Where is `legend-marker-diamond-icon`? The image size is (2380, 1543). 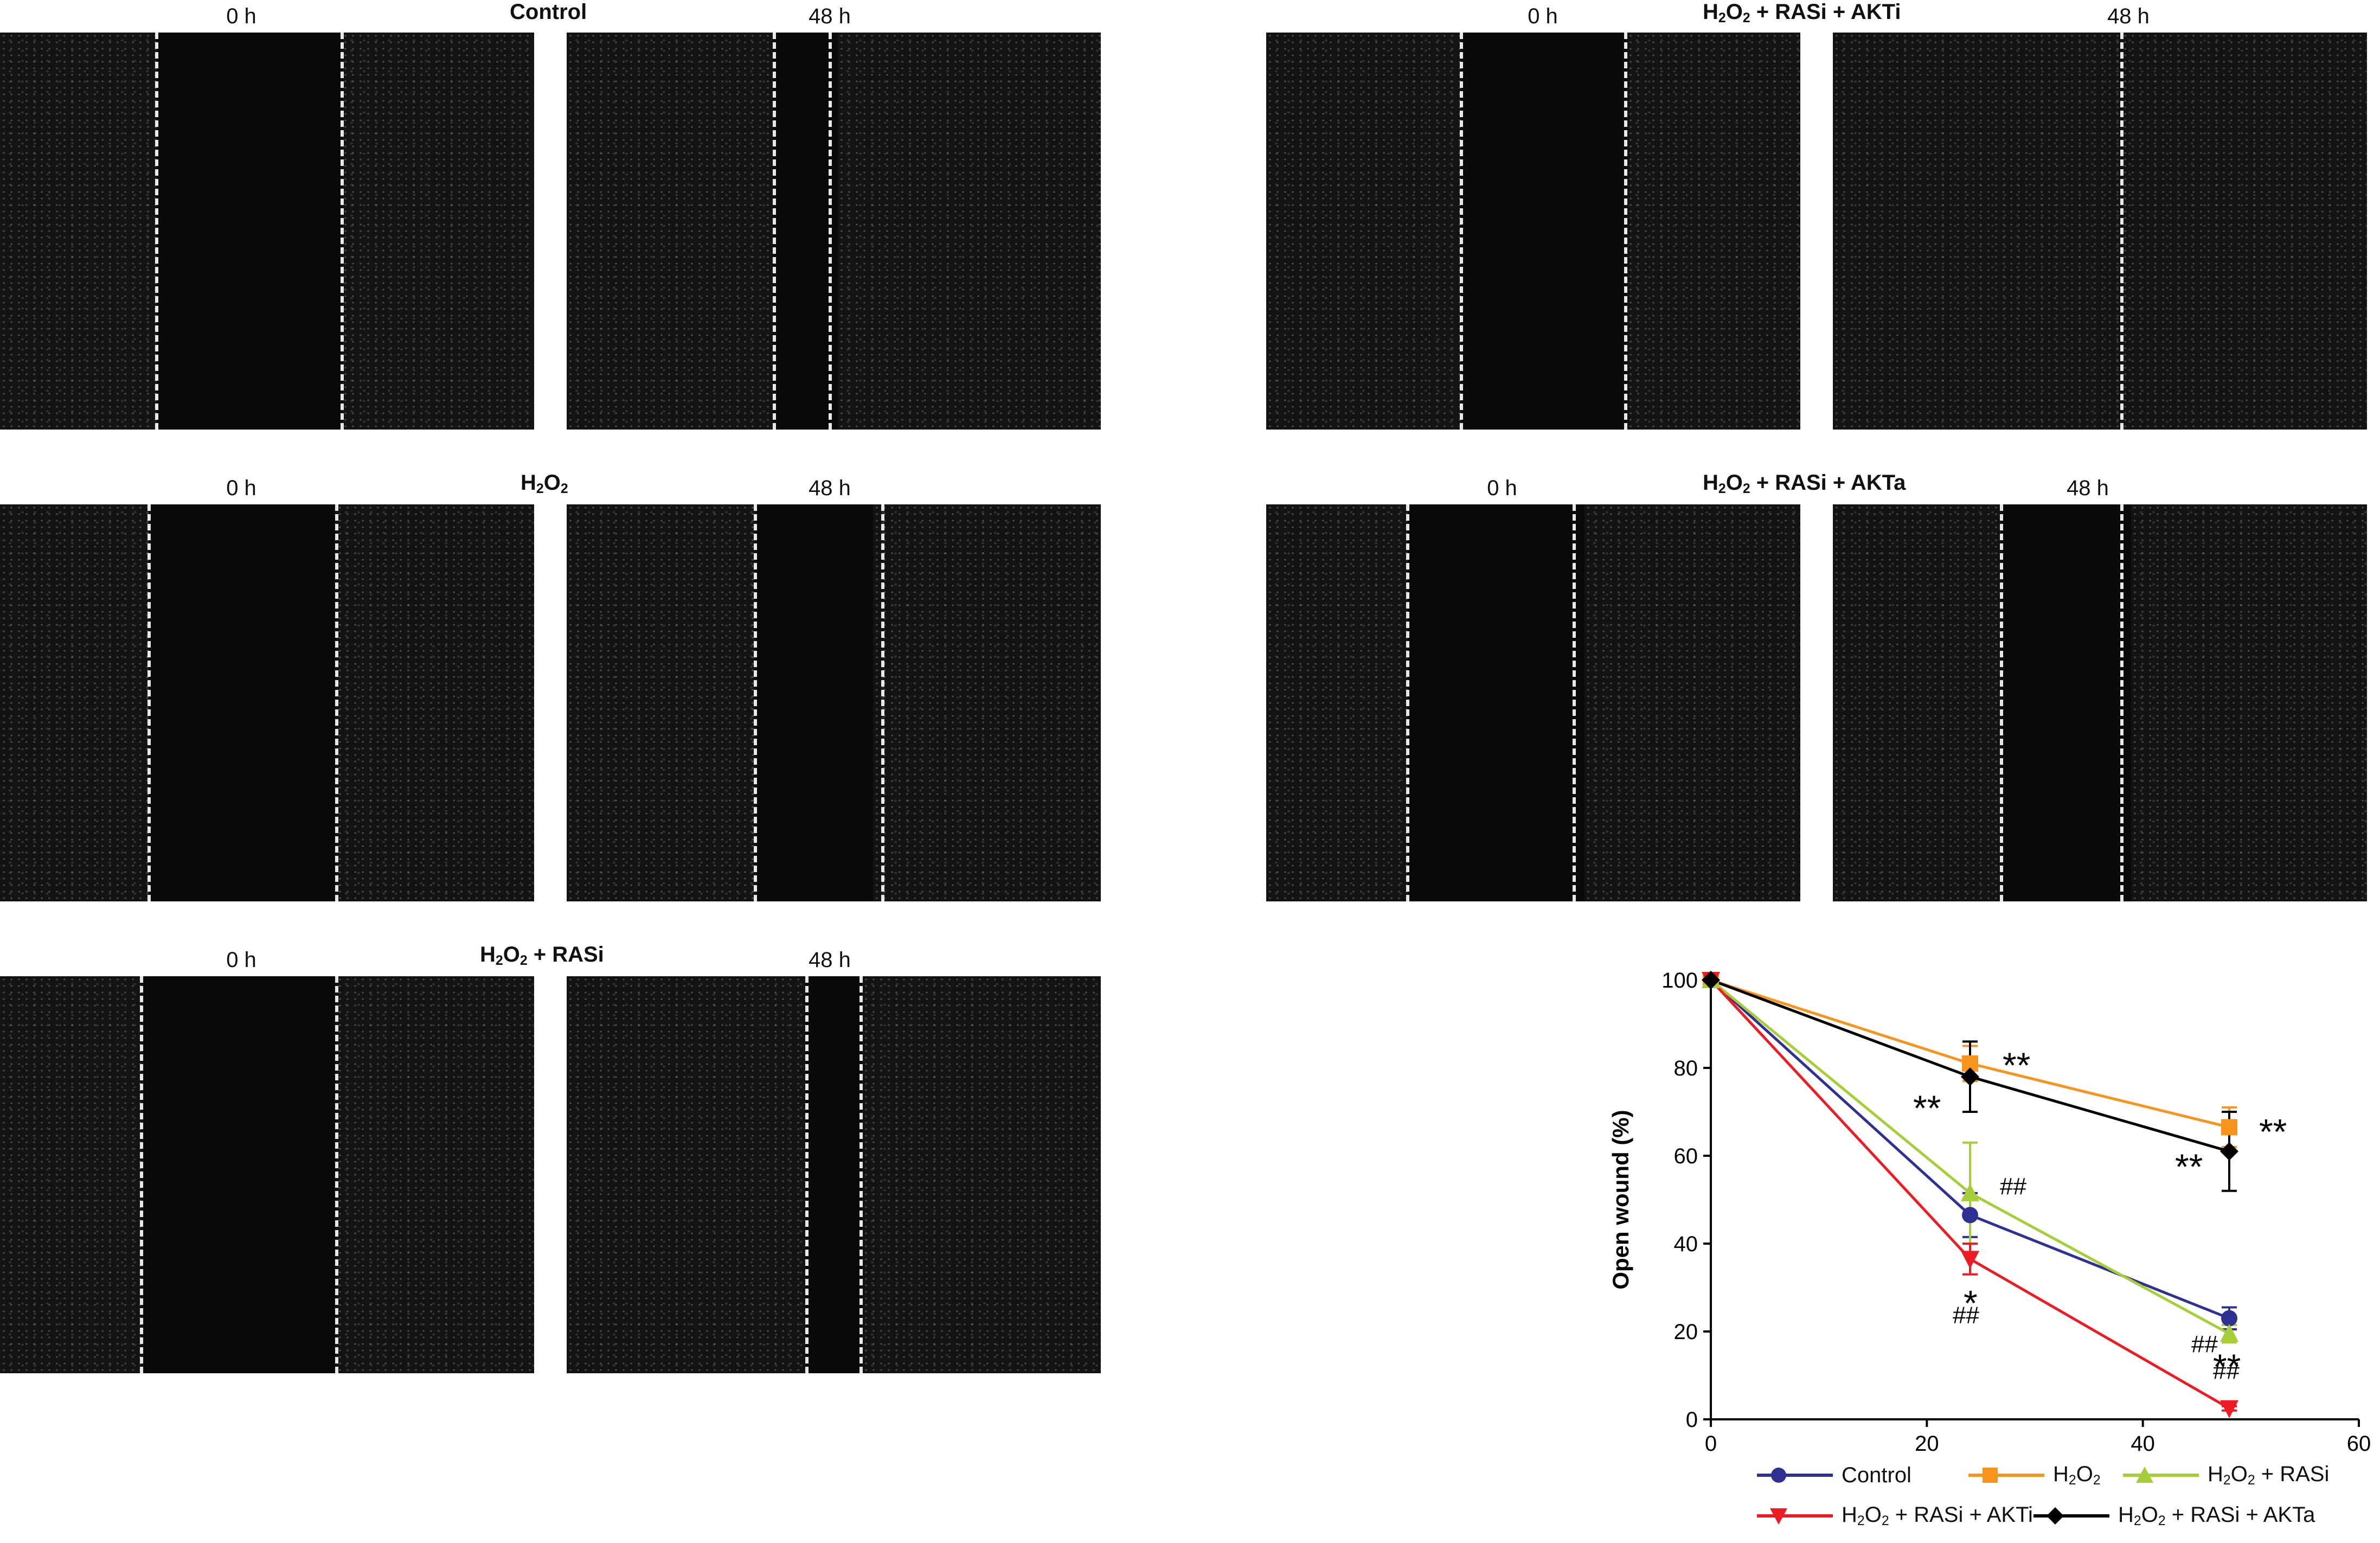 legend-marker-diamond-icon is located at coordinates (2071, 1516).